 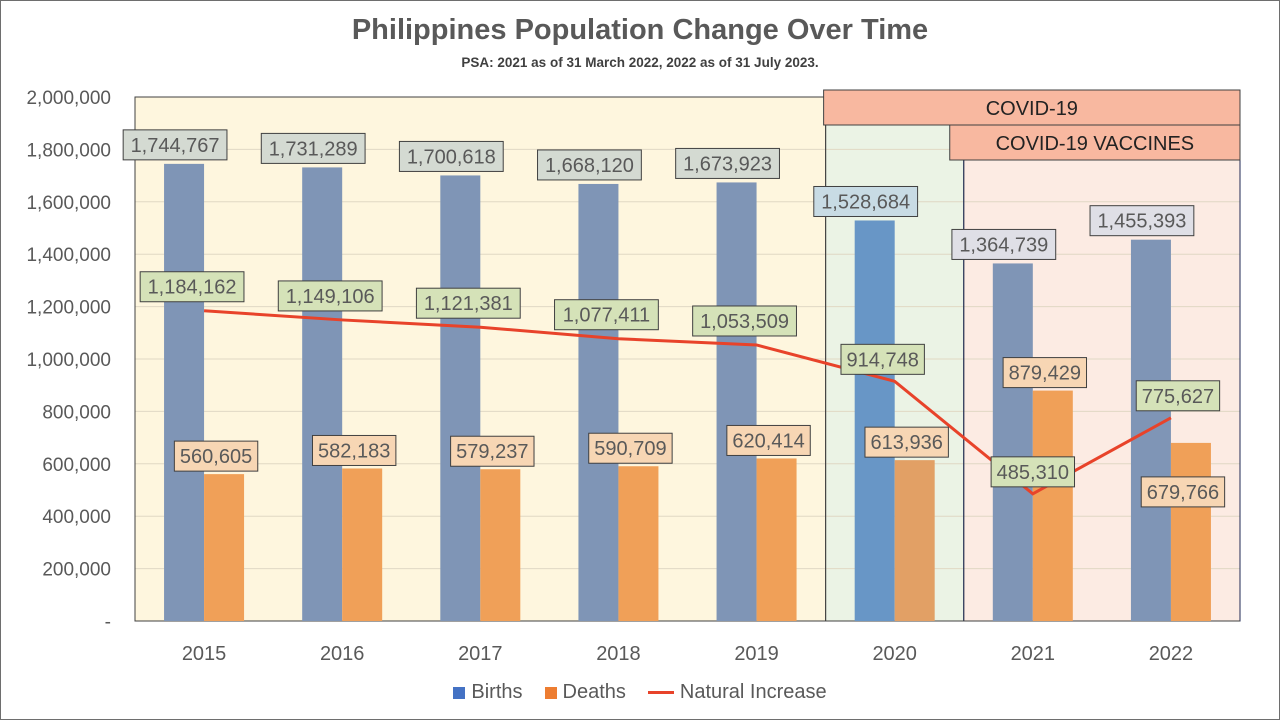 I want to click on data-label-natural-increase: 1,077,411, so click(x=607, y=316).